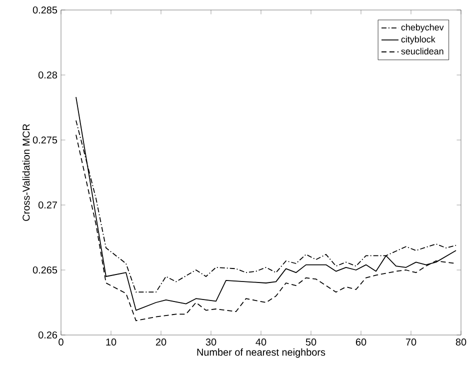  What do you see at coordinates (261, 342) in the screenshot?
I see `x-tick-label: 40` at bounding box center [261, 342].